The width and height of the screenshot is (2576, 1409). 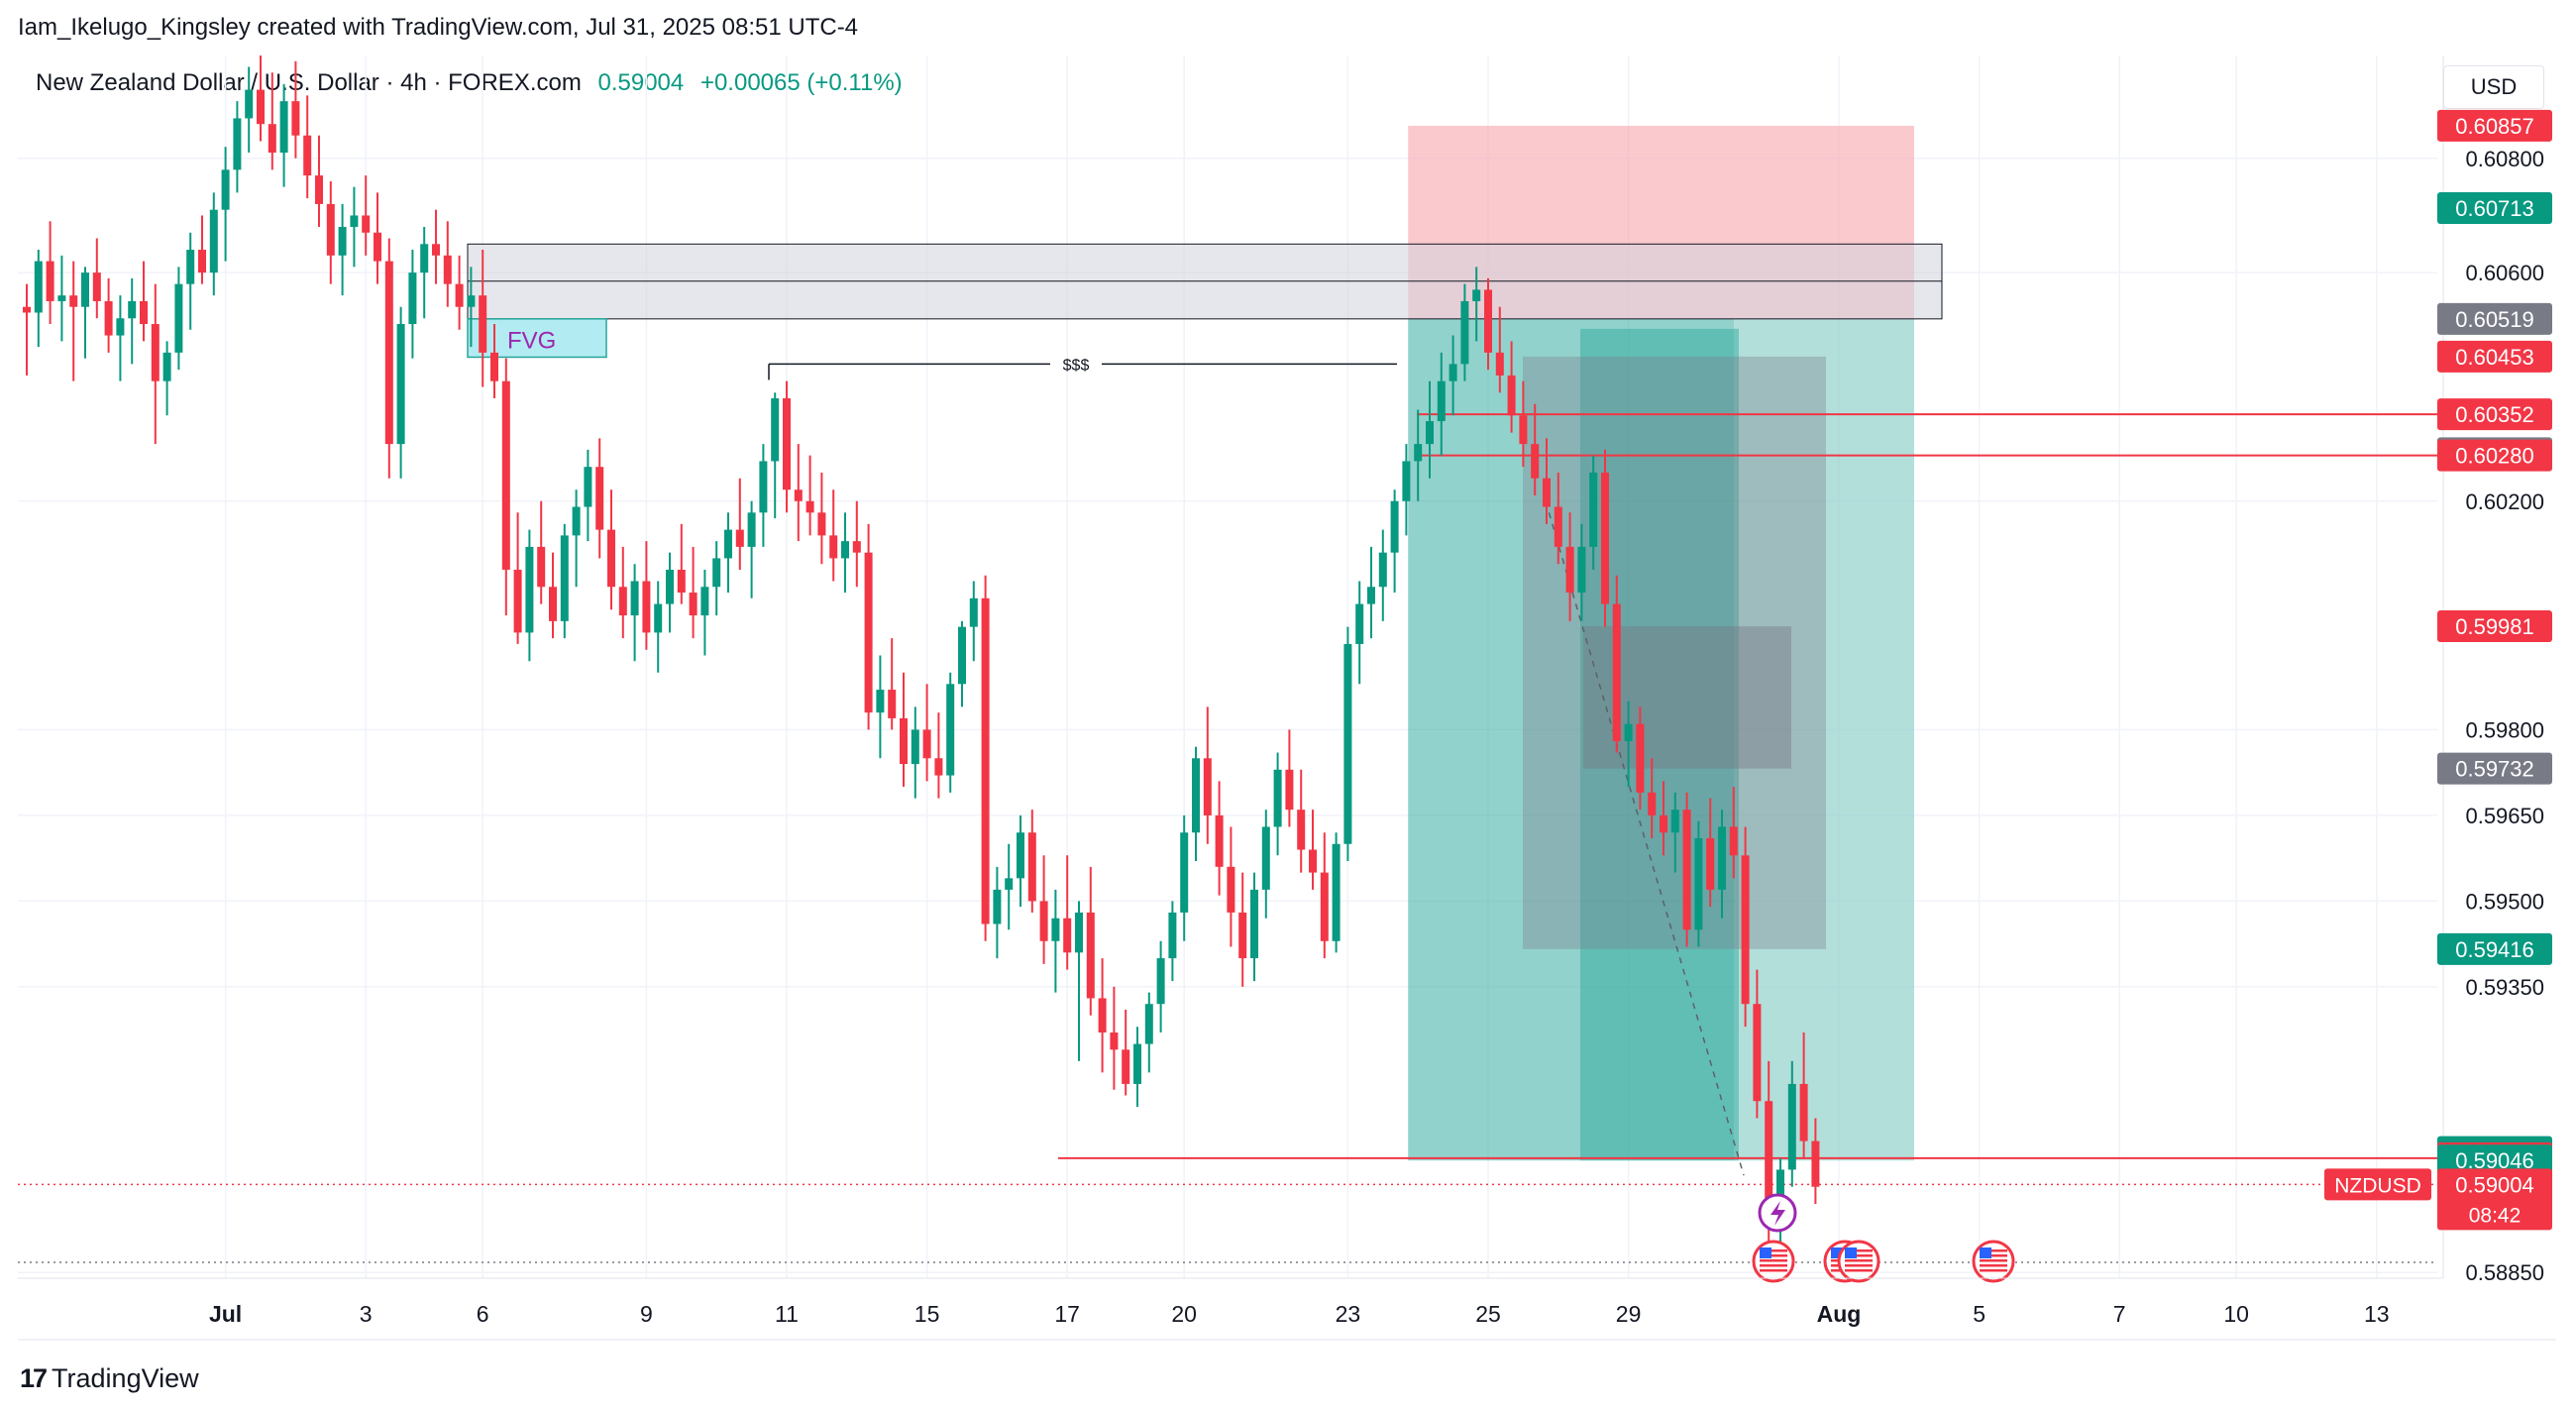 What do you see at coordinates (225, 1314) in the screenshot?
I see `time-tick-label: Jul` at bounding box center [225, 1314].